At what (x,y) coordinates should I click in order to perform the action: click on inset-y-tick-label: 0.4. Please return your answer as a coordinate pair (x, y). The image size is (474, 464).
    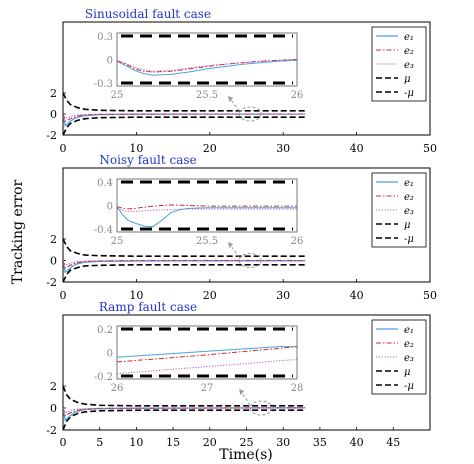
    Looking at the image, I should click on (105, 183).